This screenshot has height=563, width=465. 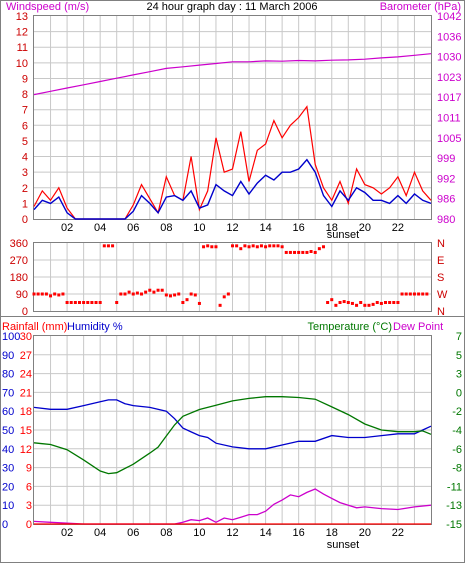 What do you see at coordinates (26, 412) in the screenshot?
I see `y-tick-label: 18` at bounding box center [26, 412].